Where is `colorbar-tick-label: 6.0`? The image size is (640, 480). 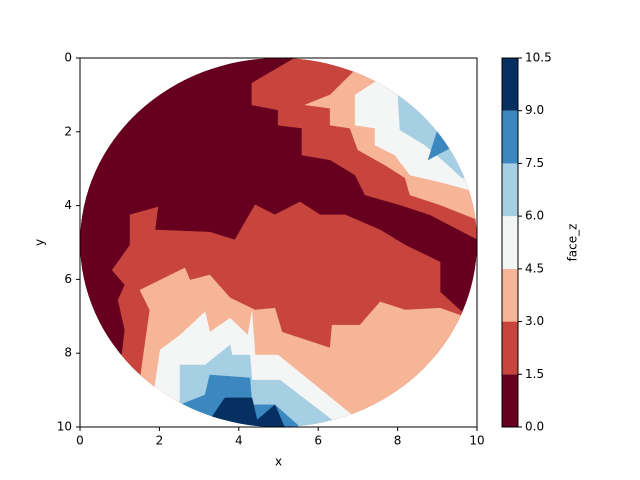
colorbar-tick-label: 6.0 is located at coordinates (534, 216).